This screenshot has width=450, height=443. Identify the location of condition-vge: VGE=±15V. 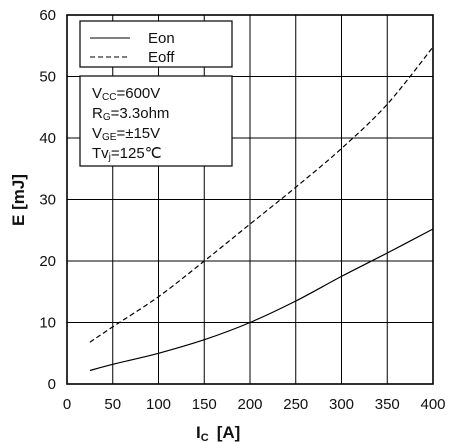
(126, 134).